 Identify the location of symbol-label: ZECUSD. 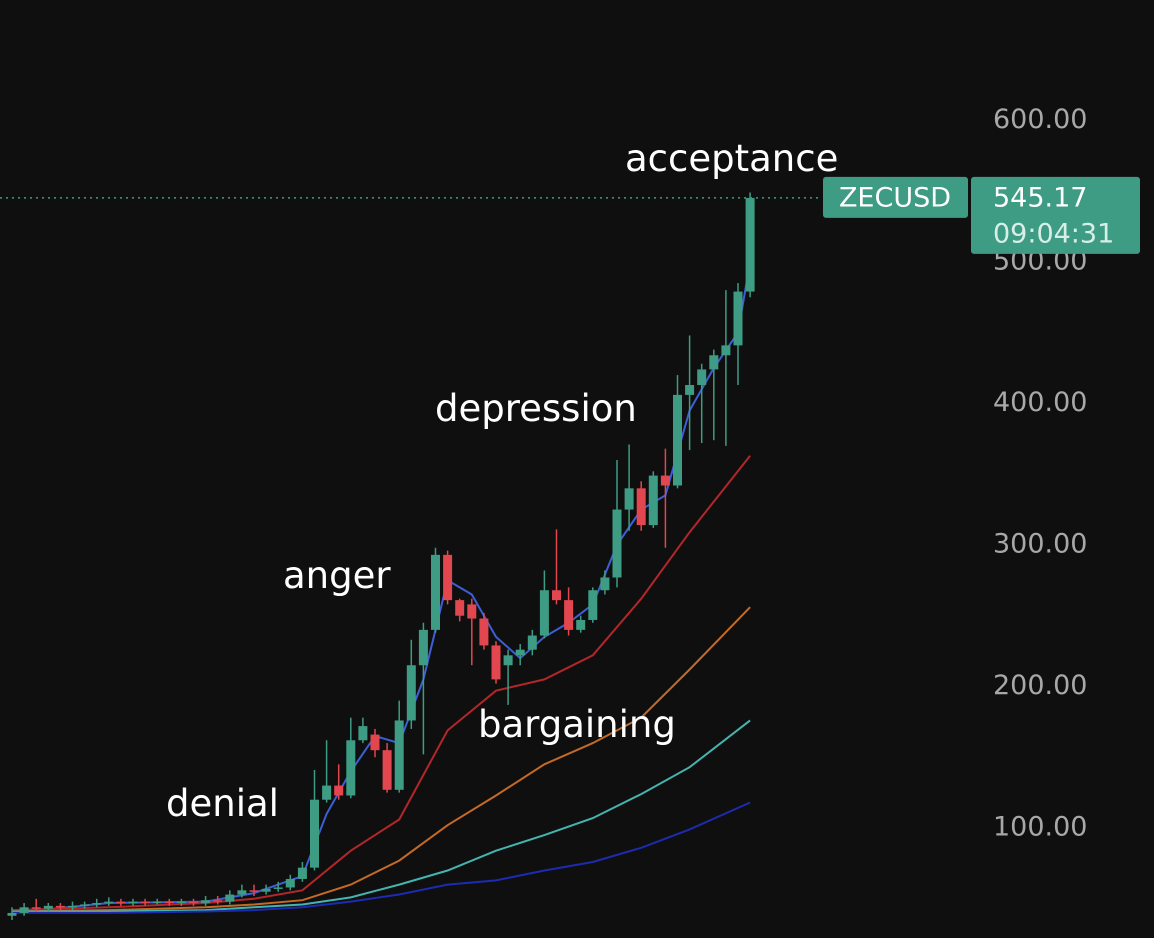
(895, 197).